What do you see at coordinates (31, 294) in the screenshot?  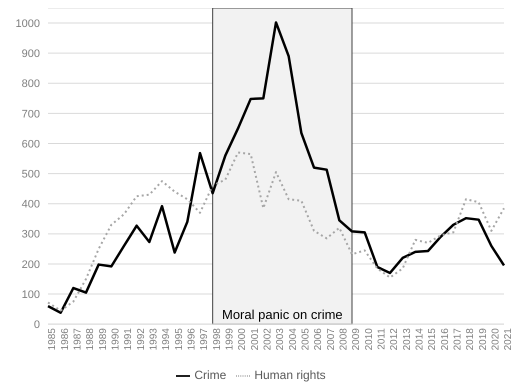 I see `y-tick-label: 100` at bounding box center [31, 294].